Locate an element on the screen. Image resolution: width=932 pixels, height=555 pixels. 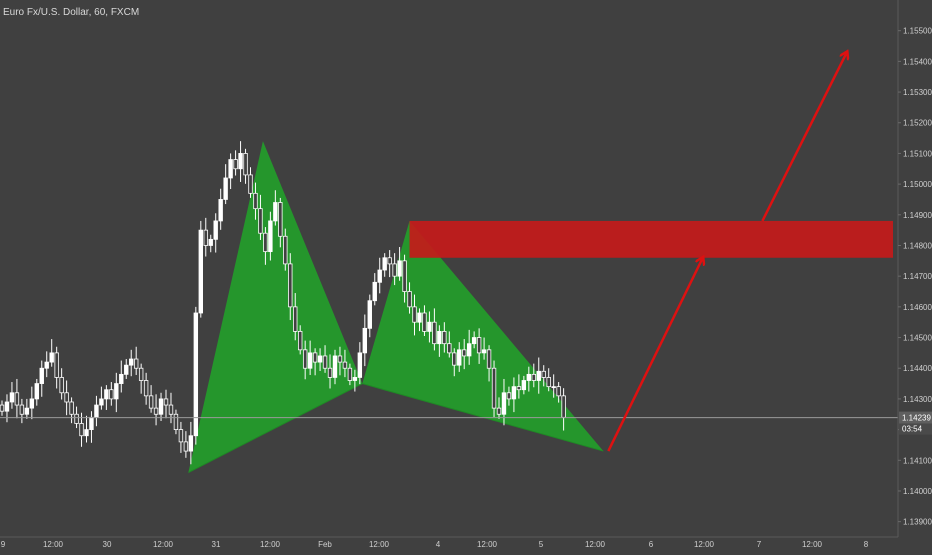
x-tick-label: 4 is located at coordinates (438, 544).